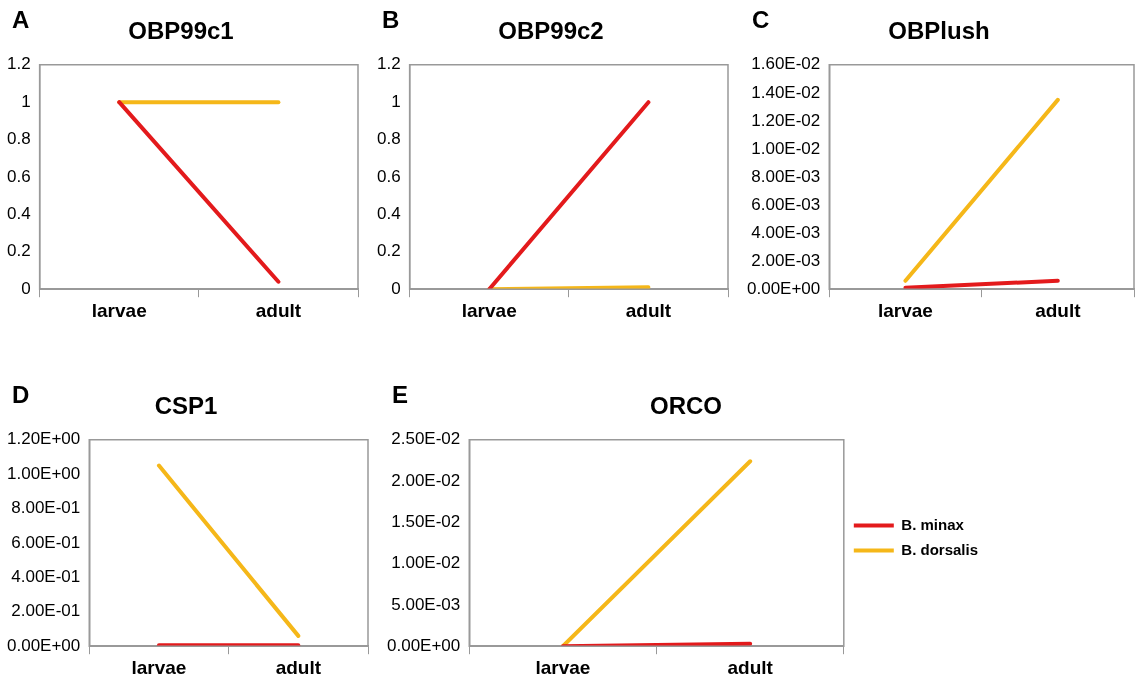 The image size is (1146, 689). What do you see at coordinates (46, 508) in the screenshot?
I see `y-tick-label: 8.00E-01` at bounding box center [46, 508].